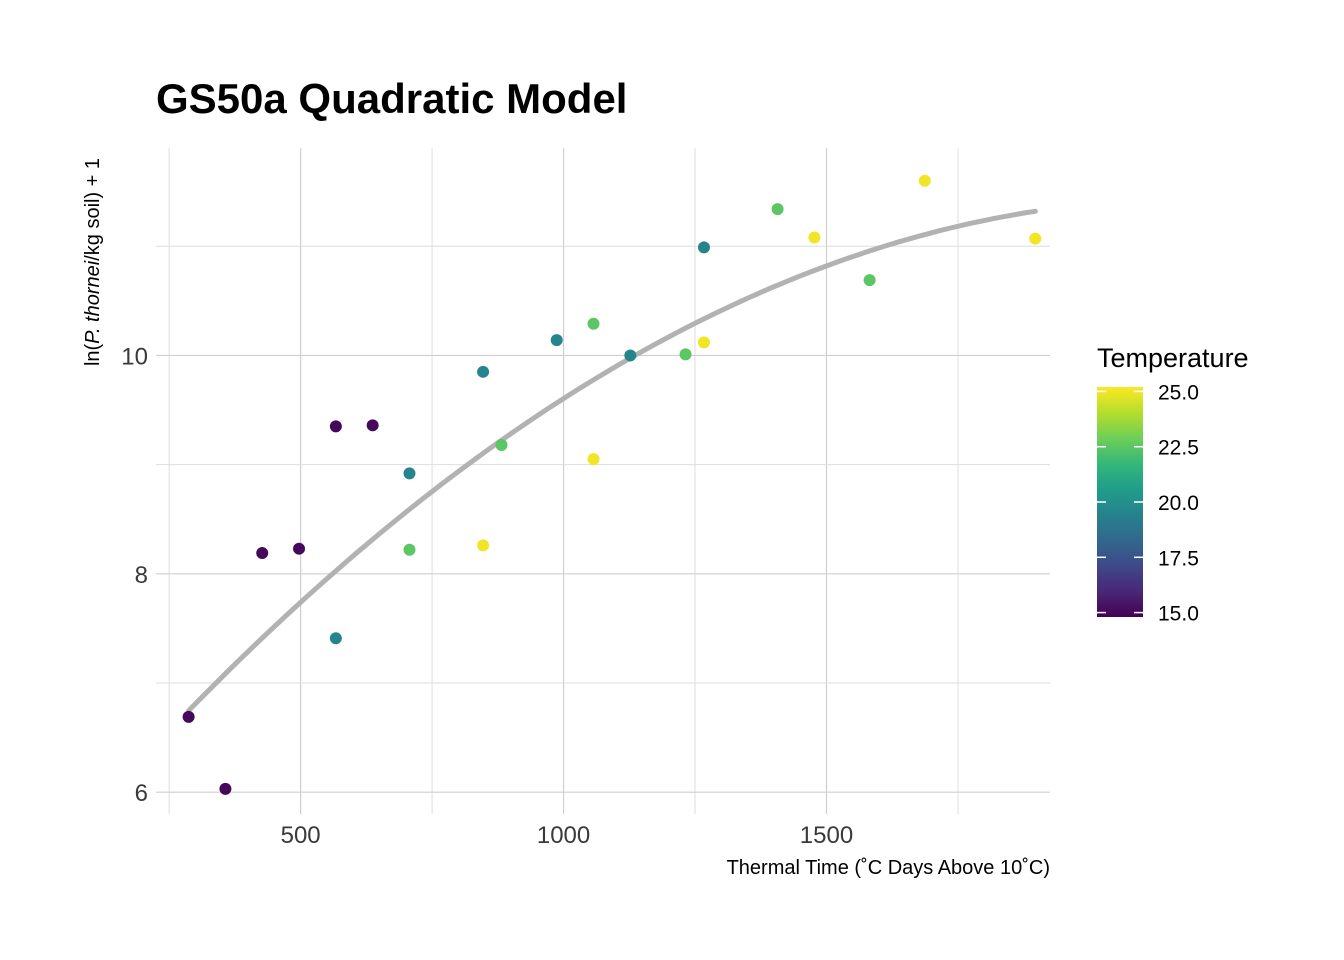 Image resolution: width=1344 pixels, height=960 pixels. I want to click on legend-tick-label: 22.5, so click(1178, 448).